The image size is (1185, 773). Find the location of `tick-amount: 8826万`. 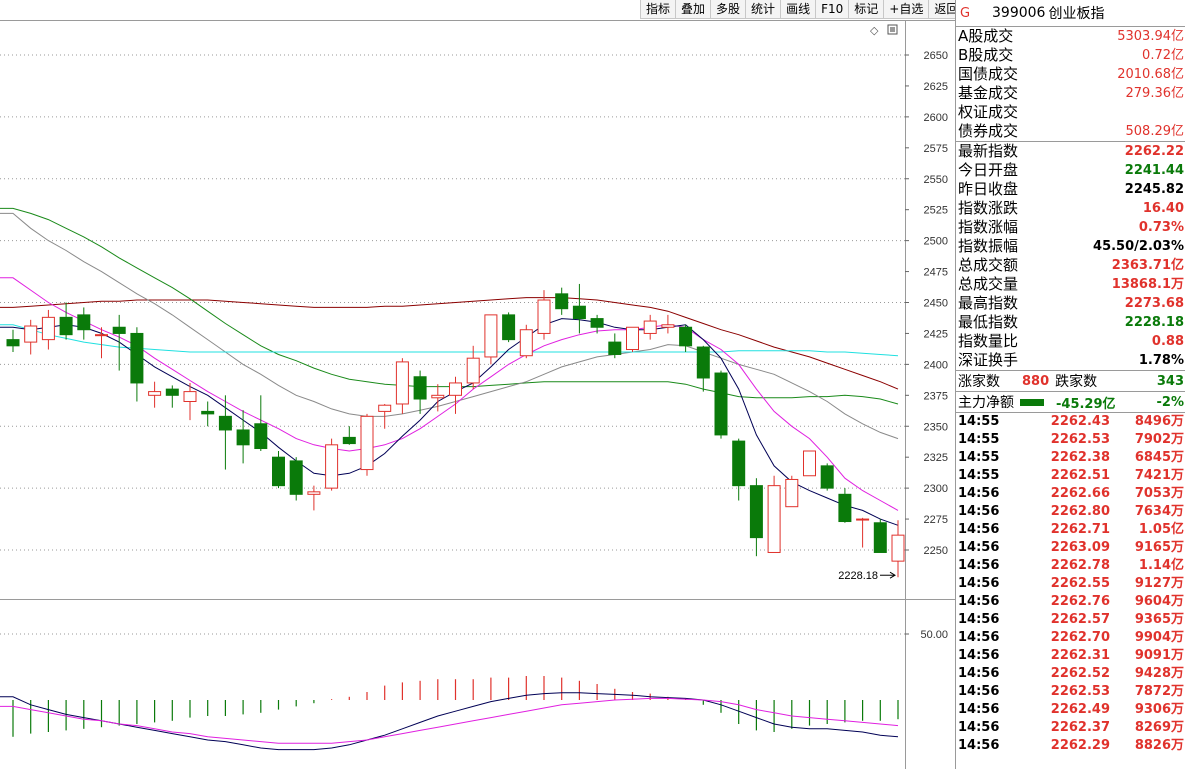

tick-amount: 8826万 is located at coordinates (1159, 745).